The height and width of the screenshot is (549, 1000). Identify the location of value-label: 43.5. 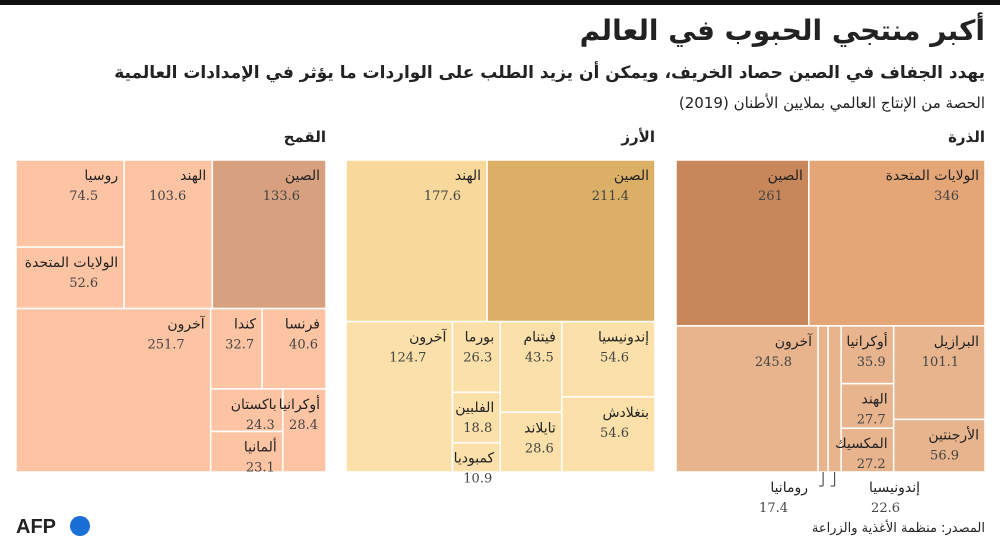
(539, 358).